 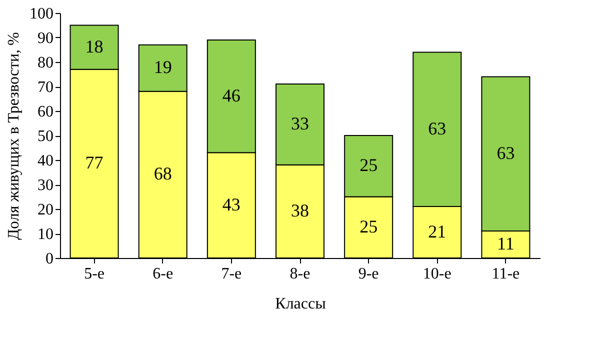 I want to click on data-label: 33, so click(x=300, y=123).